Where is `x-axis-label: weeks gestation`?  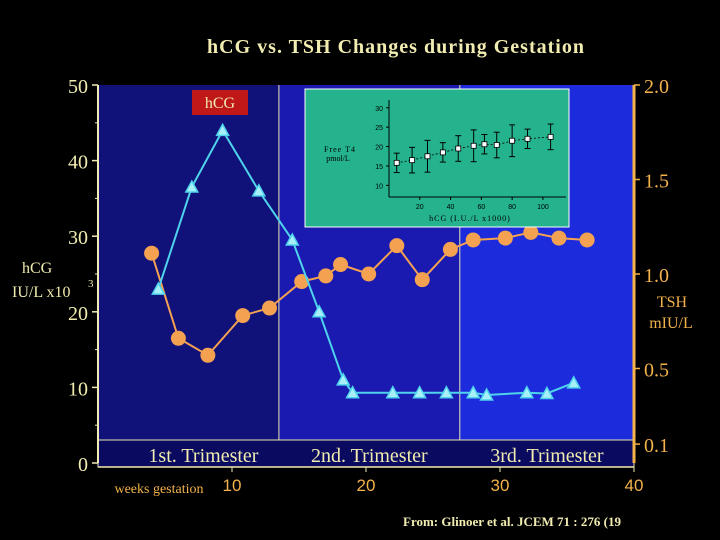
x-axis-label: weeks gestation is located at coordinates (158, 489).